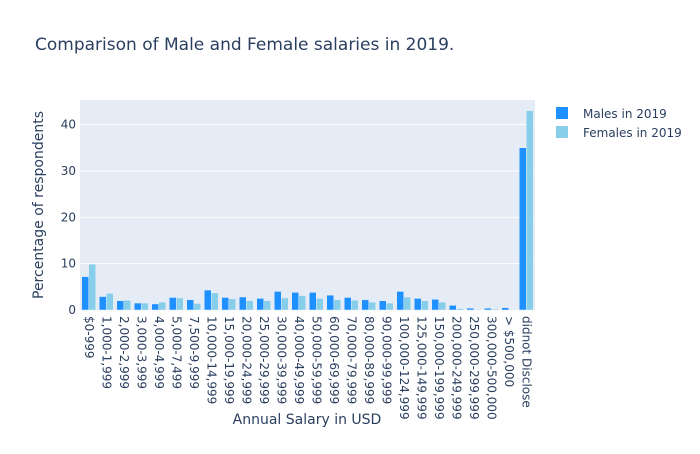 The width and height of the screenshot is (700, 454). I want to click on x-tick-label: 15,000-19,999, so click(229, 360).